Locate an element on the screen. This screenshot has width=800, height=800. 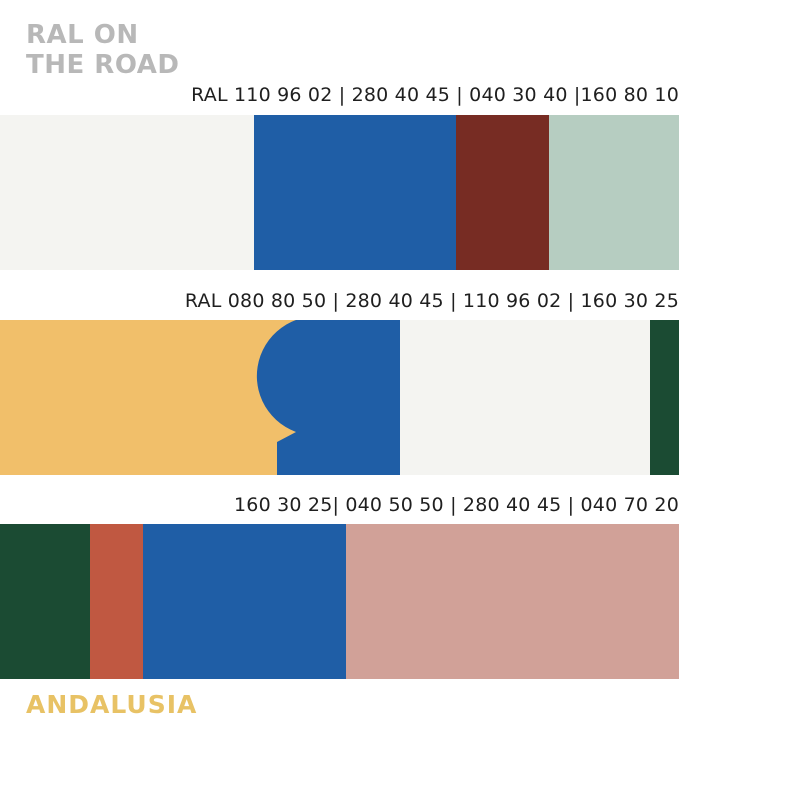
title-line-1: RAL ON is located at coordinates (82, 35).